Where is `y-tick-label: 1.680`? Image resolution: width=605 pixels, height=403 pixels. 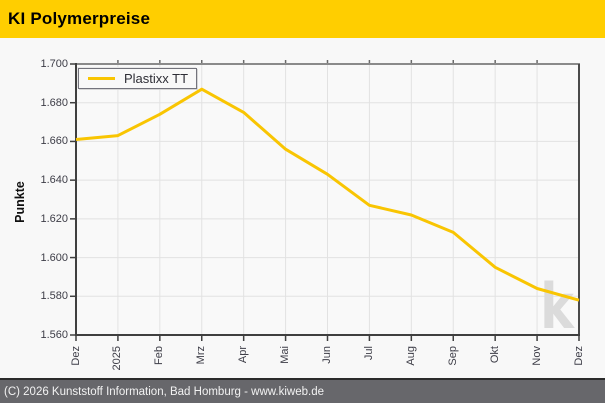
y-tick-label: 1.680 is located at coordinates (54, 102).